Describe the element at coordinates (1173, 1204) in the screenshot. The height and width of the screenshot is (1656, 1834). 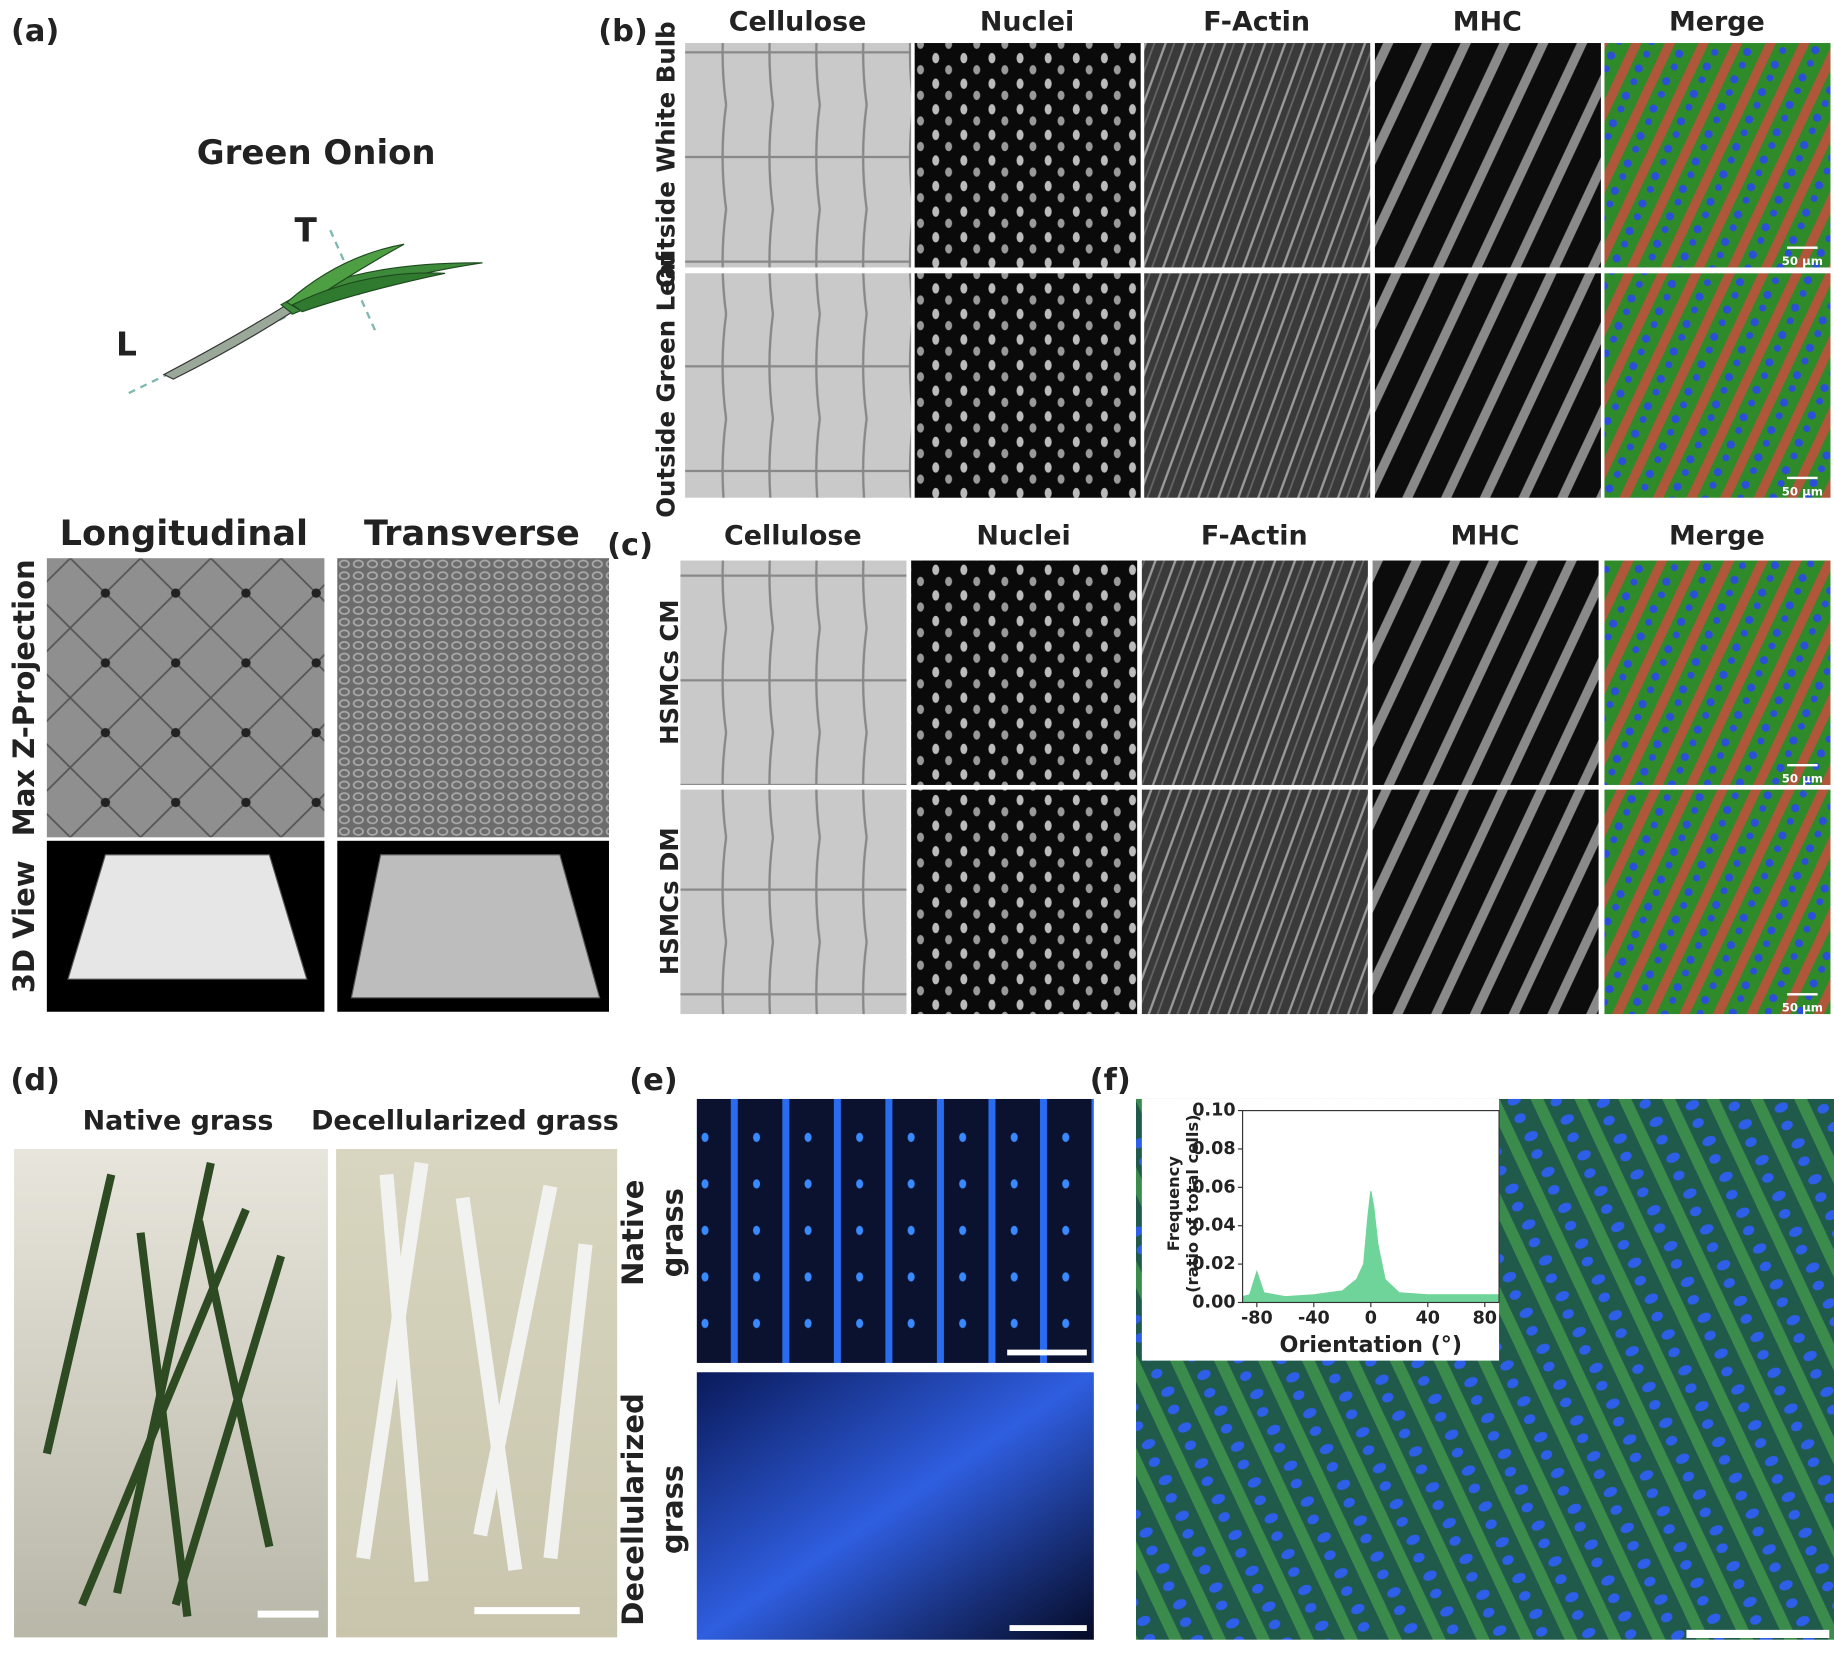
I see `y-axis-label: Frequency` at that location.